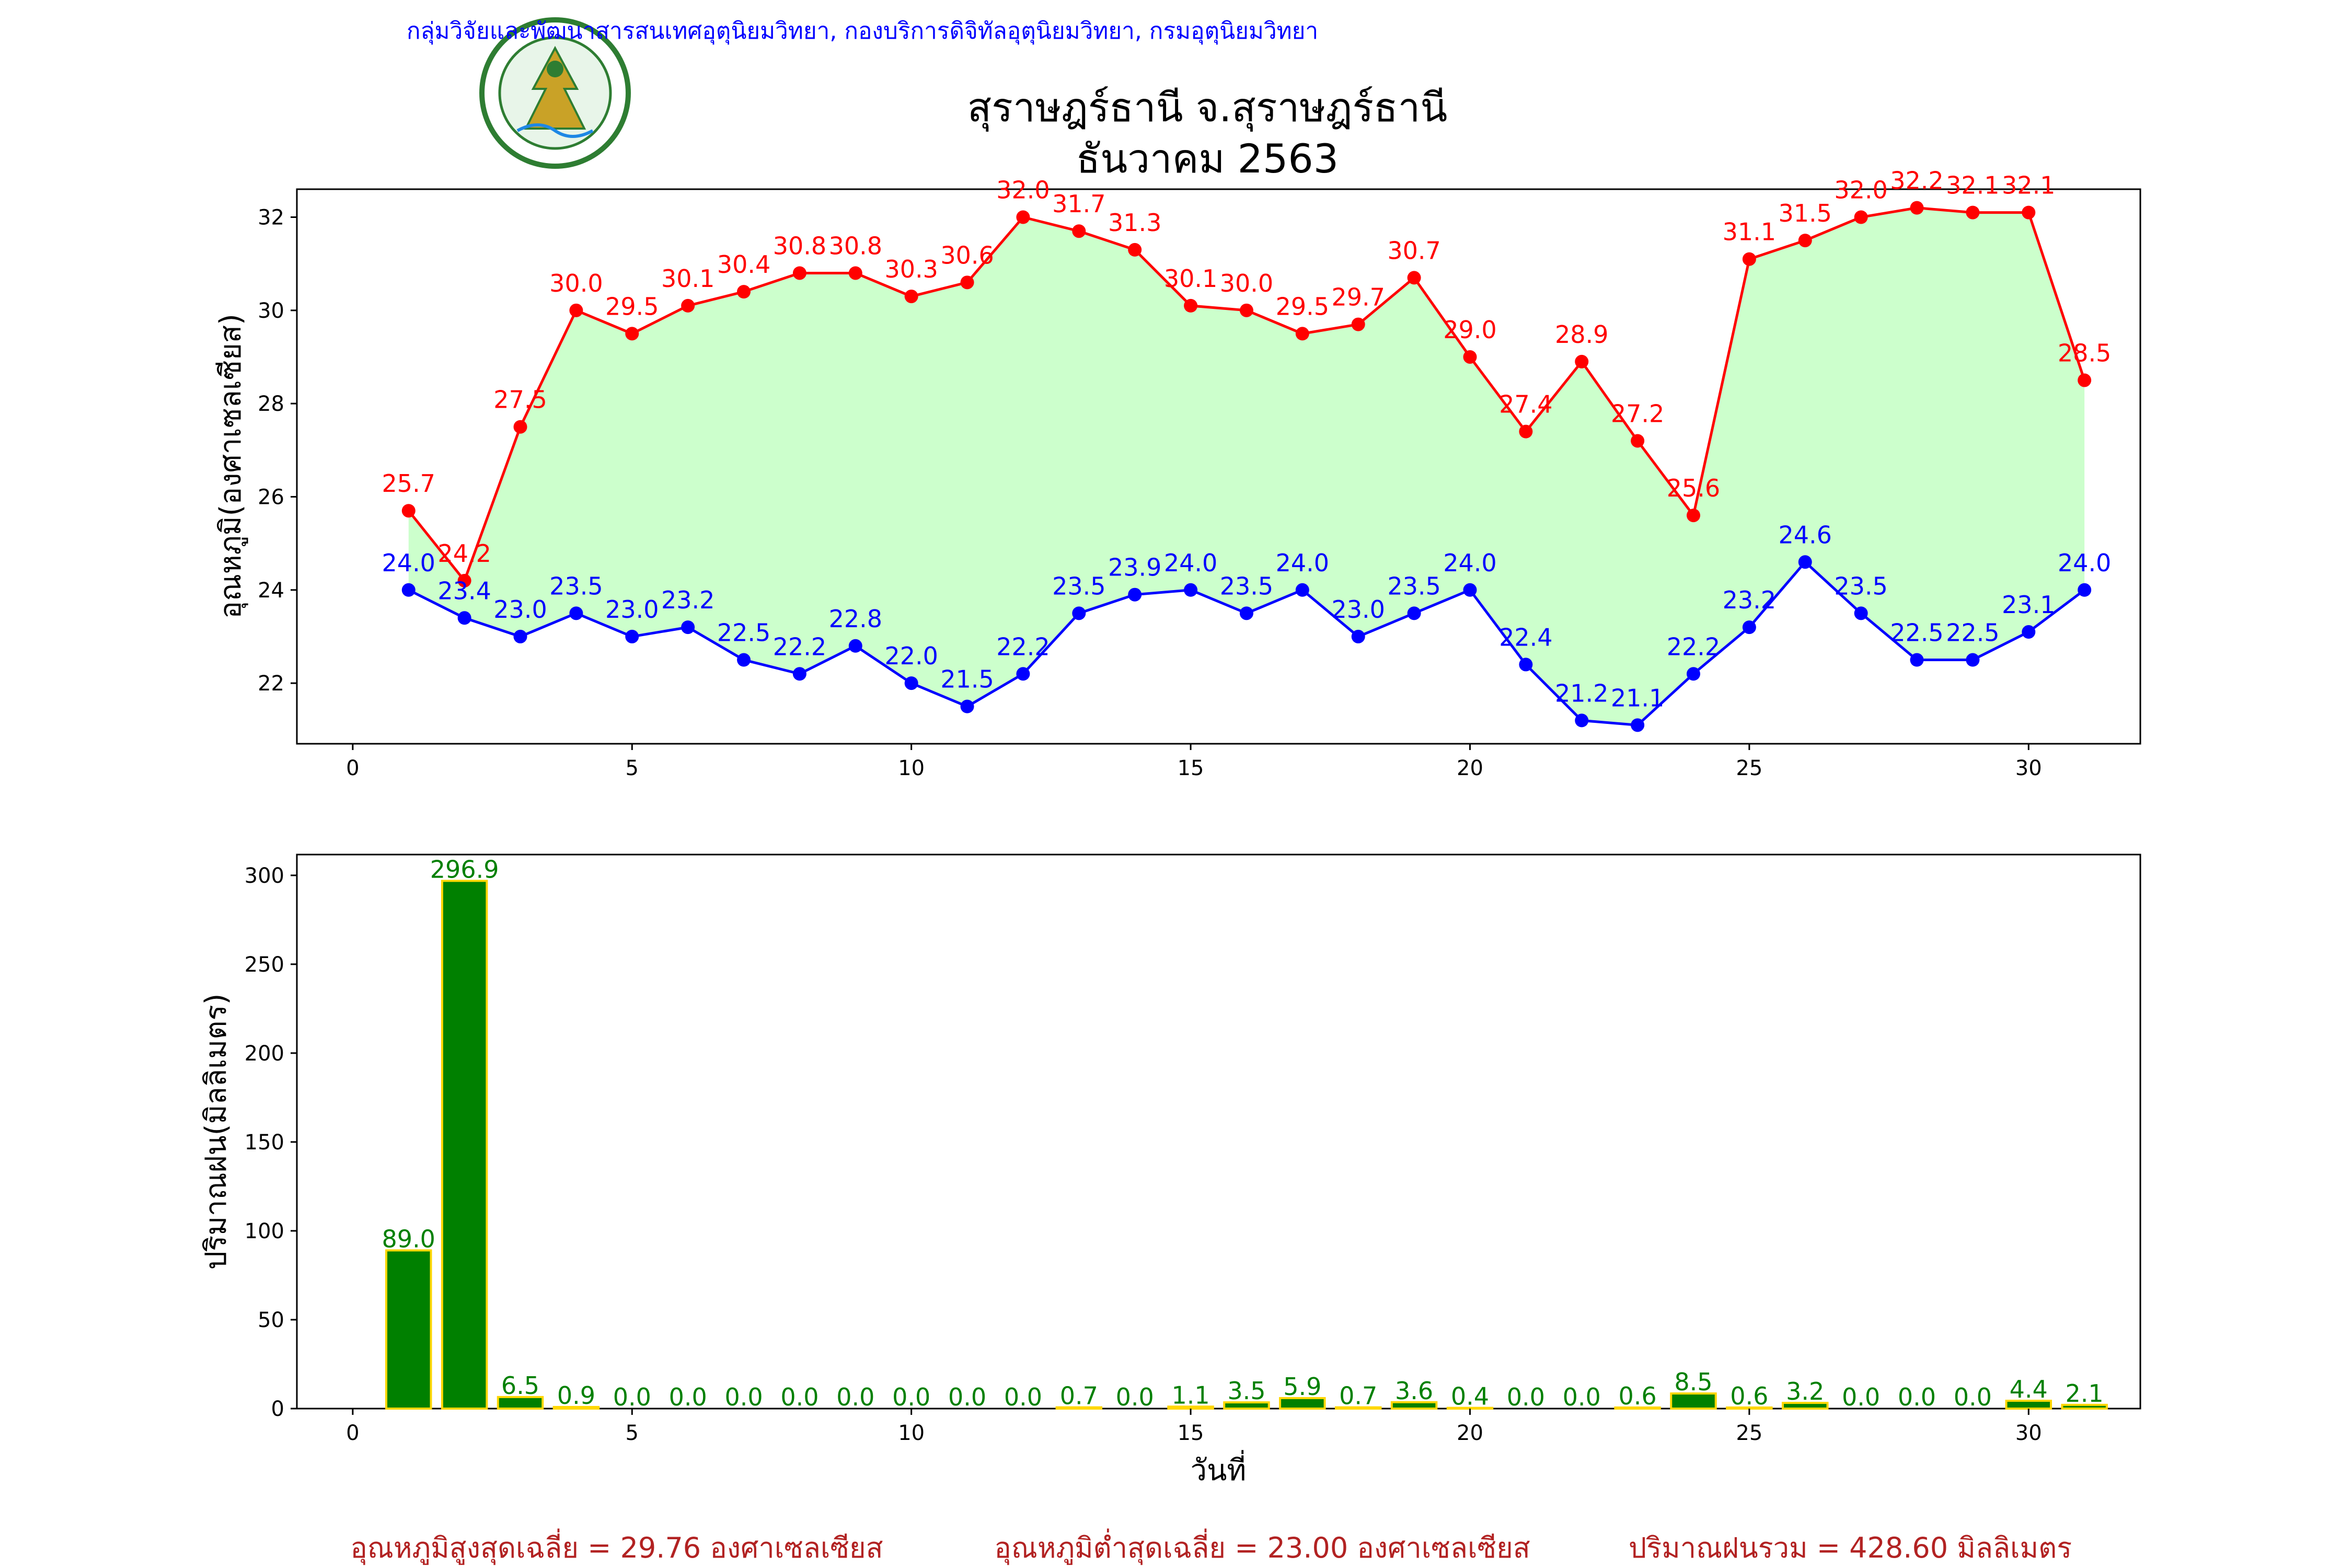 This screenshot has height=1568, width=2352. I want to click on max-temp-data-label: 30.3, so click(911, 269).